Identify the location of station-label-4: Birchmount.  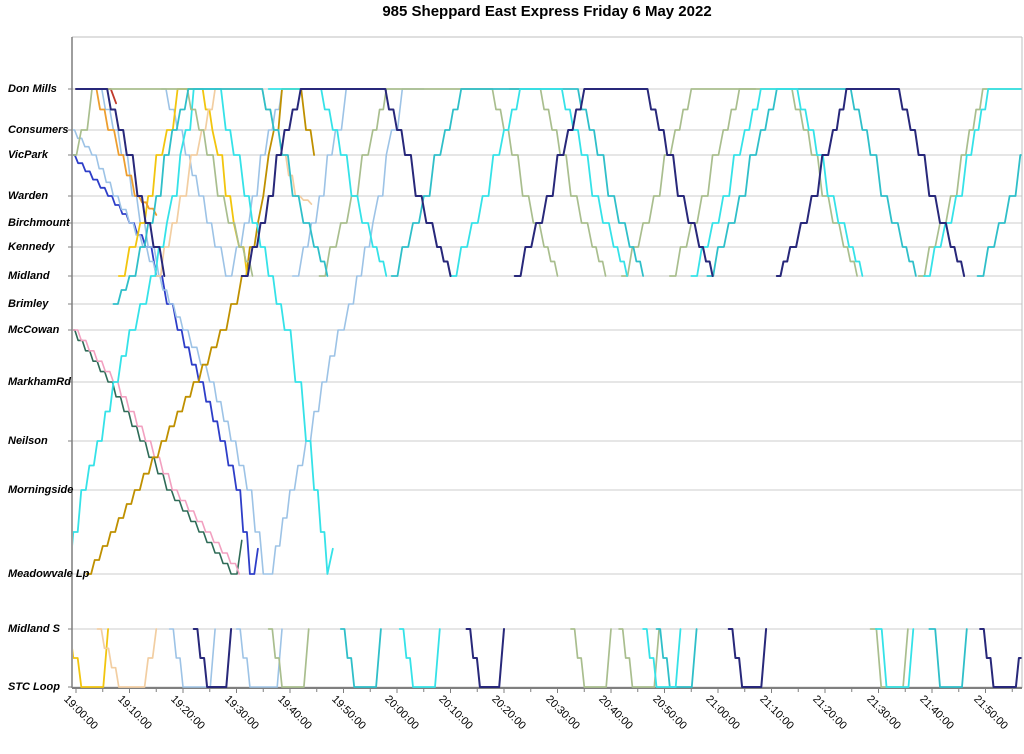
(39, 222).